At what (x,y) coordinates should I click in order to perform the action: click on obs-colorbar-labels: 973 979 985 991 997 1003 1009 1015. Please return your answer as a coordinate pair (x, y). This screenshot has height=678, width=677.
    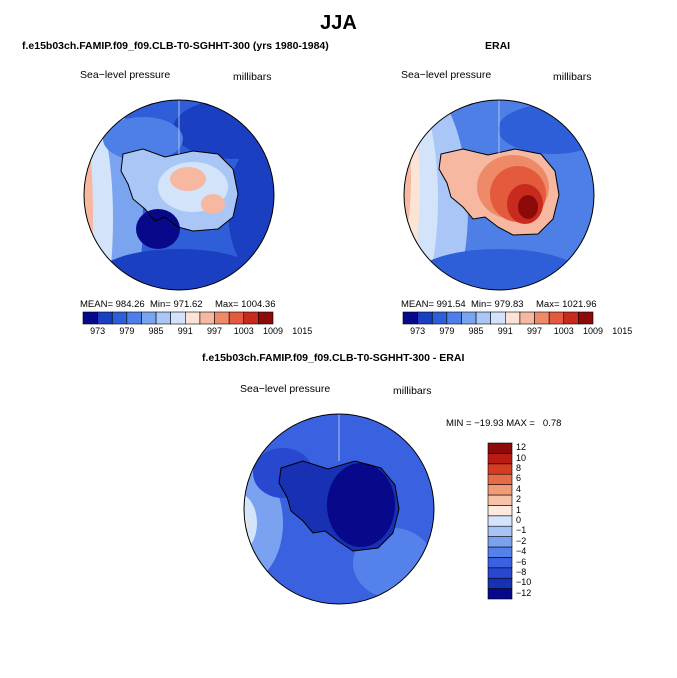
    Looking at the image, I should click on (517, 332).